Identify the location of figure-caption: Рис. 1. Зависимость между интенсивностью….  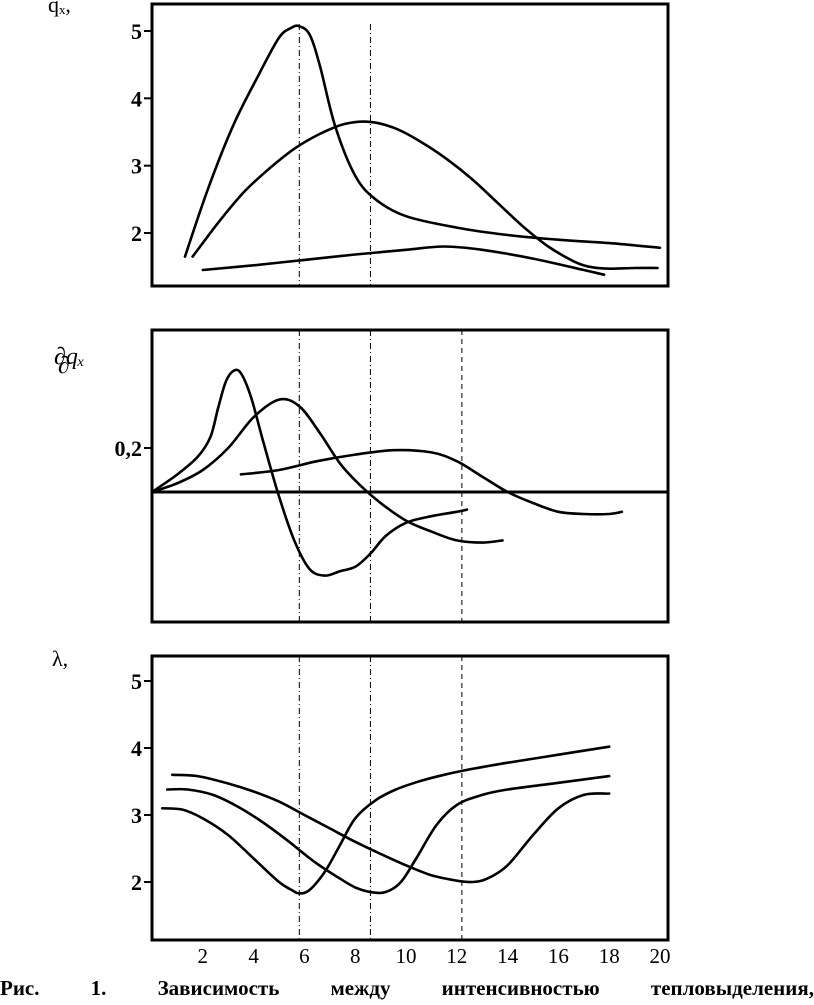
(407, 988).